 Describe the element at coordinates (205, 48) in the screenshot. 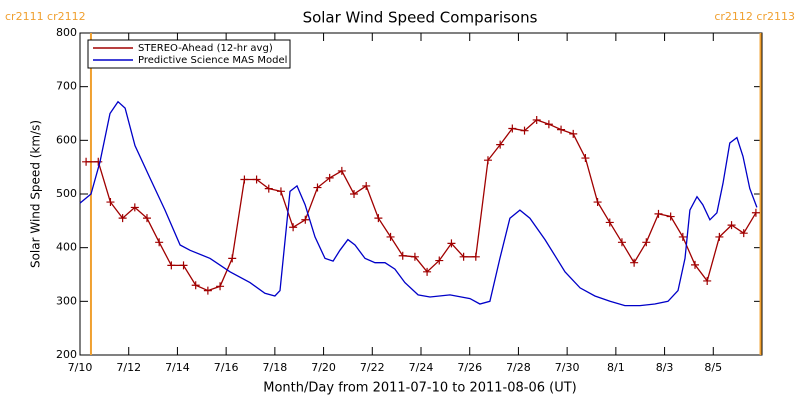

I see `legend-label: STEREO-Ahead (12-hr avg)` at that location.